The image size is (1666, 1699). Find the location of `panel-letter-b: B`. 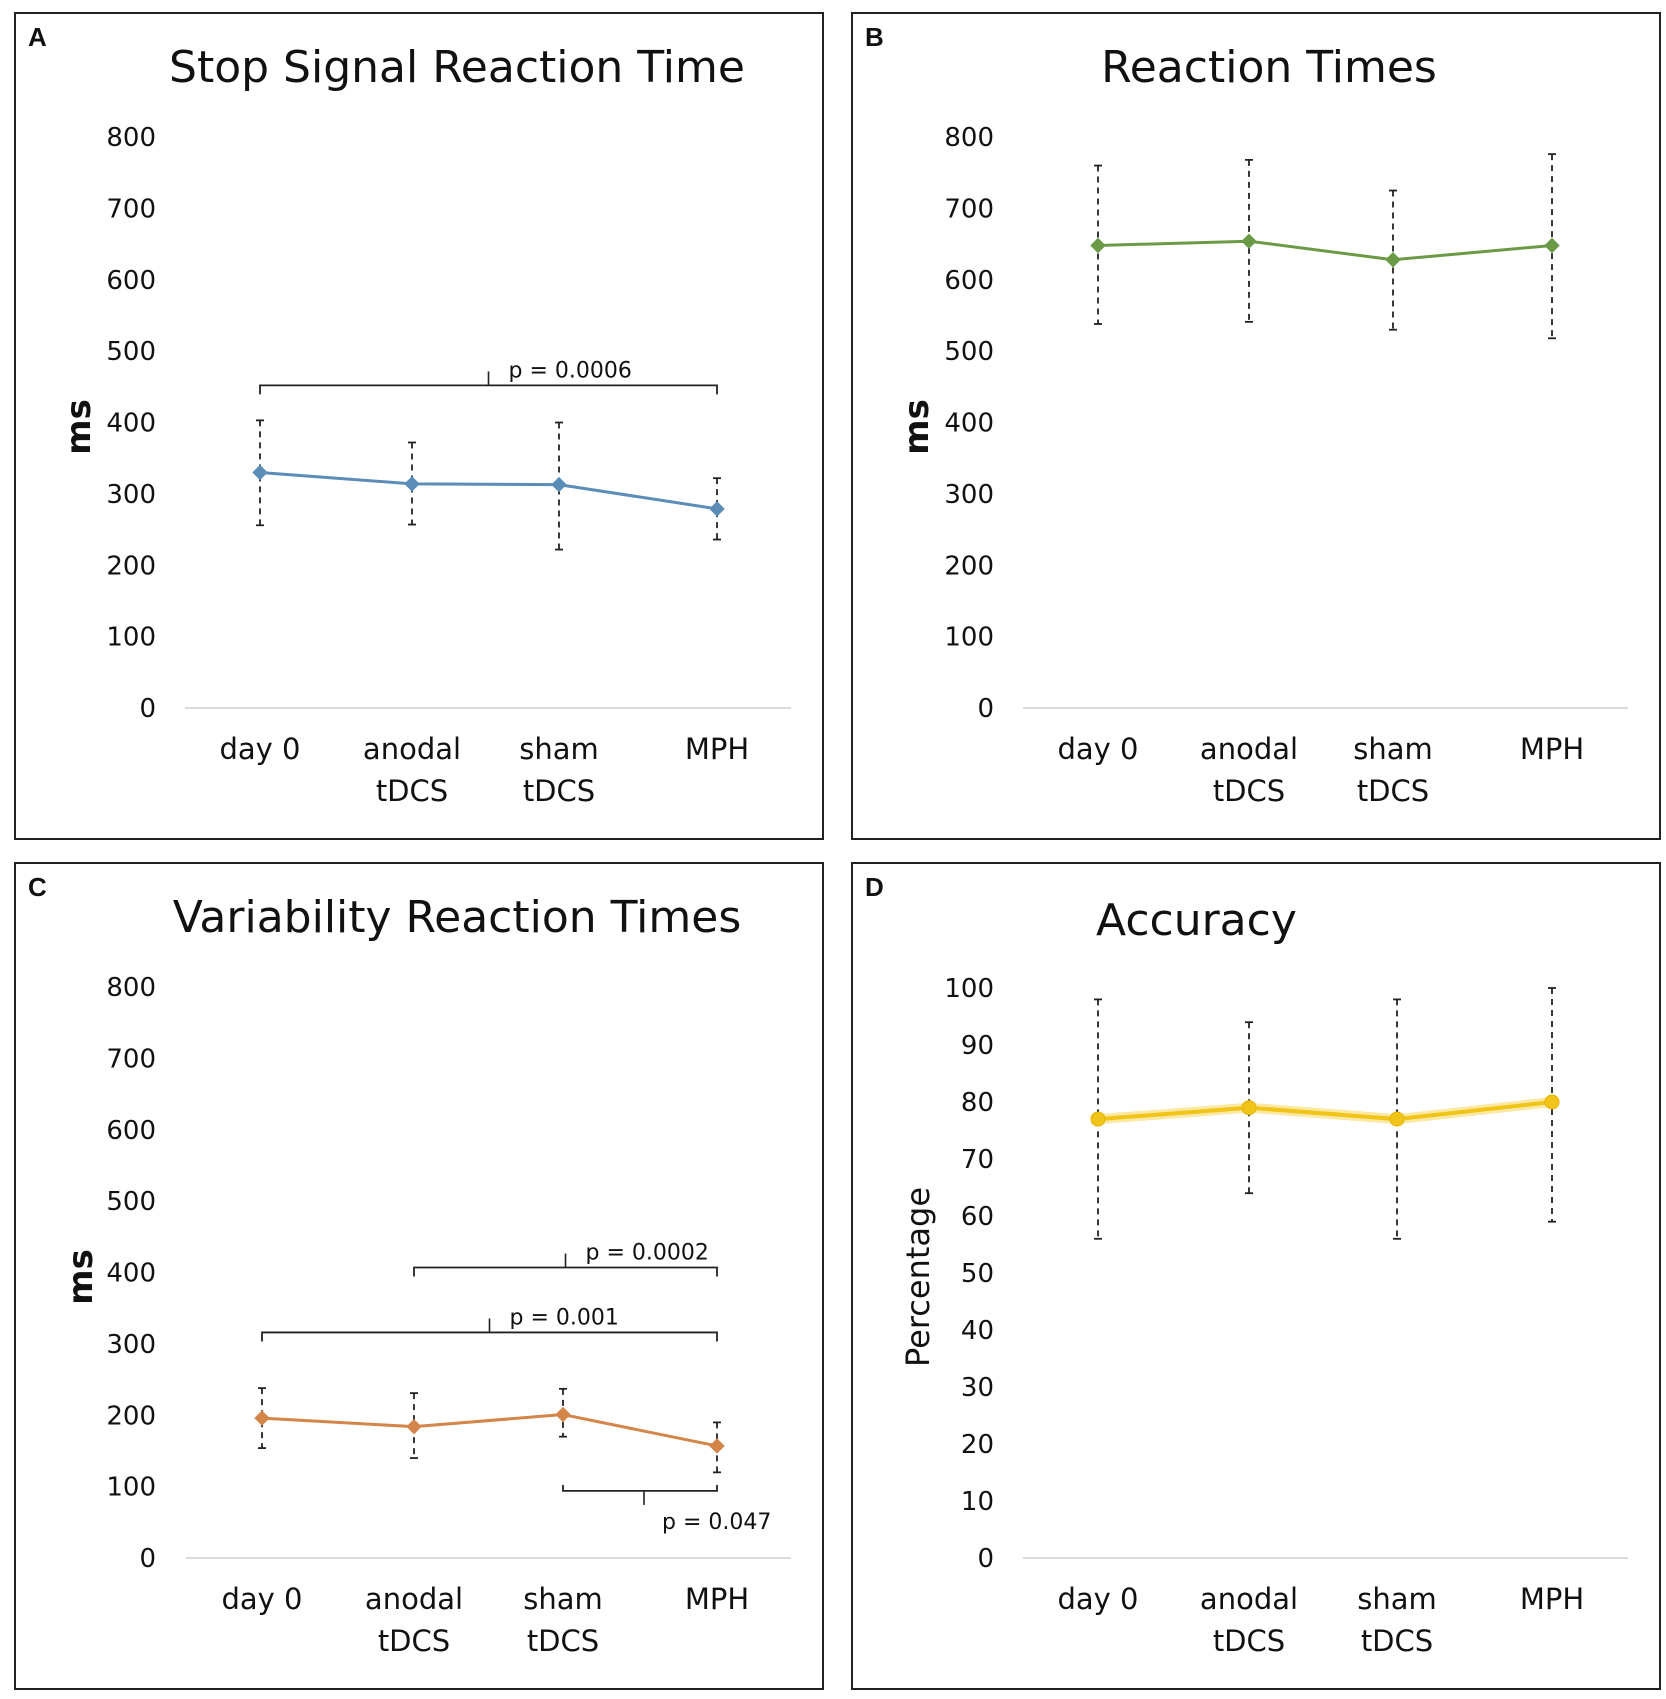

panel-letter-b: B is located at coordinates (874, 37).